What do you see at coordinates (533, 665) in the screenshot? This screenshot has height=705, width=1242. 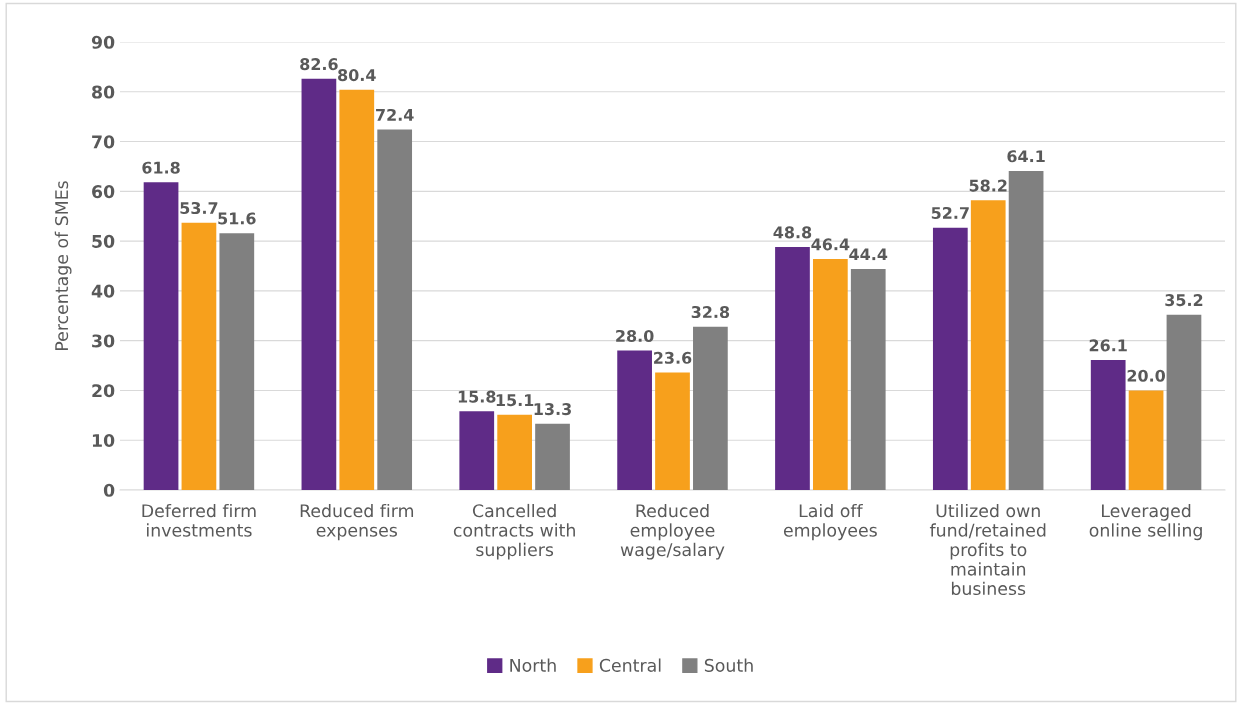 I see `legend-label: North` at bounding box center [533, 665].